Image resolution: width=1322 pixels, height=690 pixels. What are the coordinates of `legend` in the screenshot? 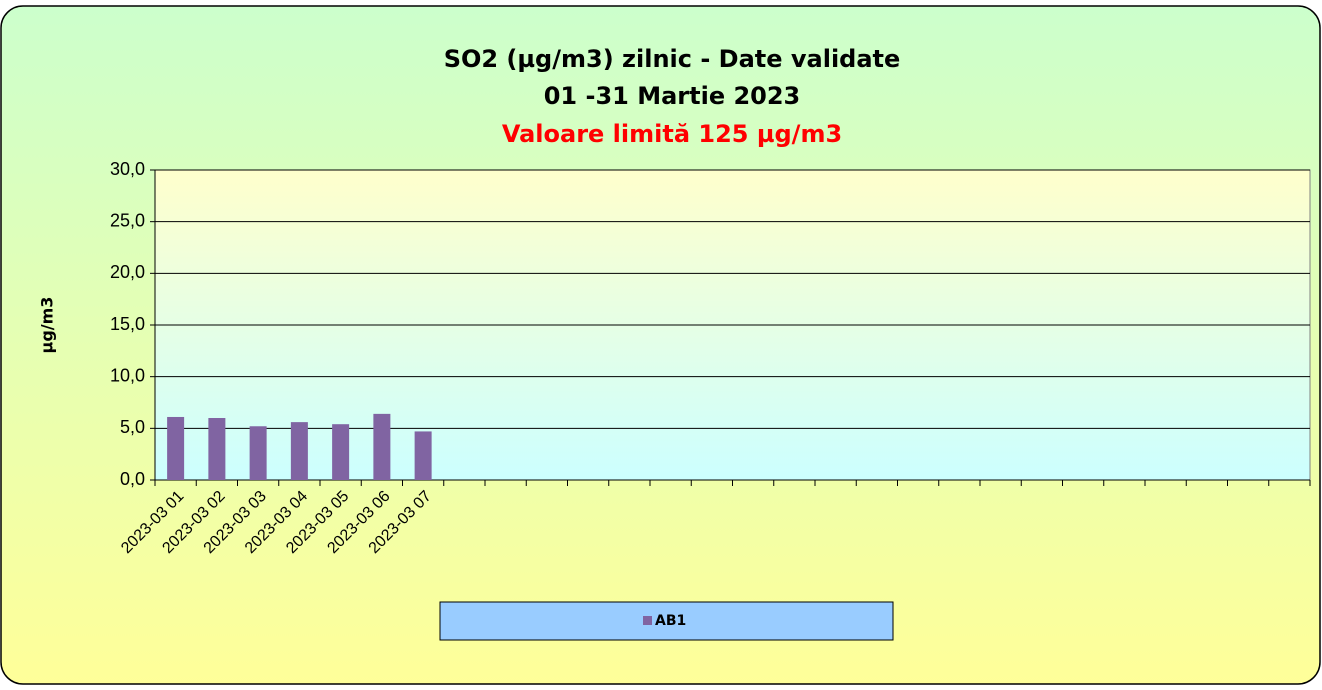 It's located at (666, 621).